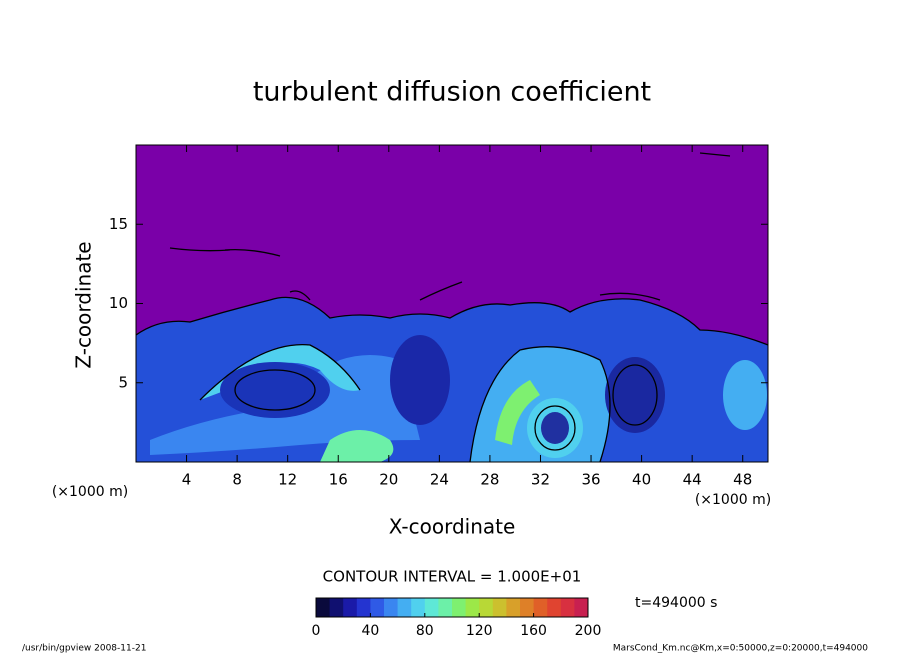  Describe the element at coordinates (588, 631) in the screenshot. I see `colorbar-tick-label: 200` at that location.